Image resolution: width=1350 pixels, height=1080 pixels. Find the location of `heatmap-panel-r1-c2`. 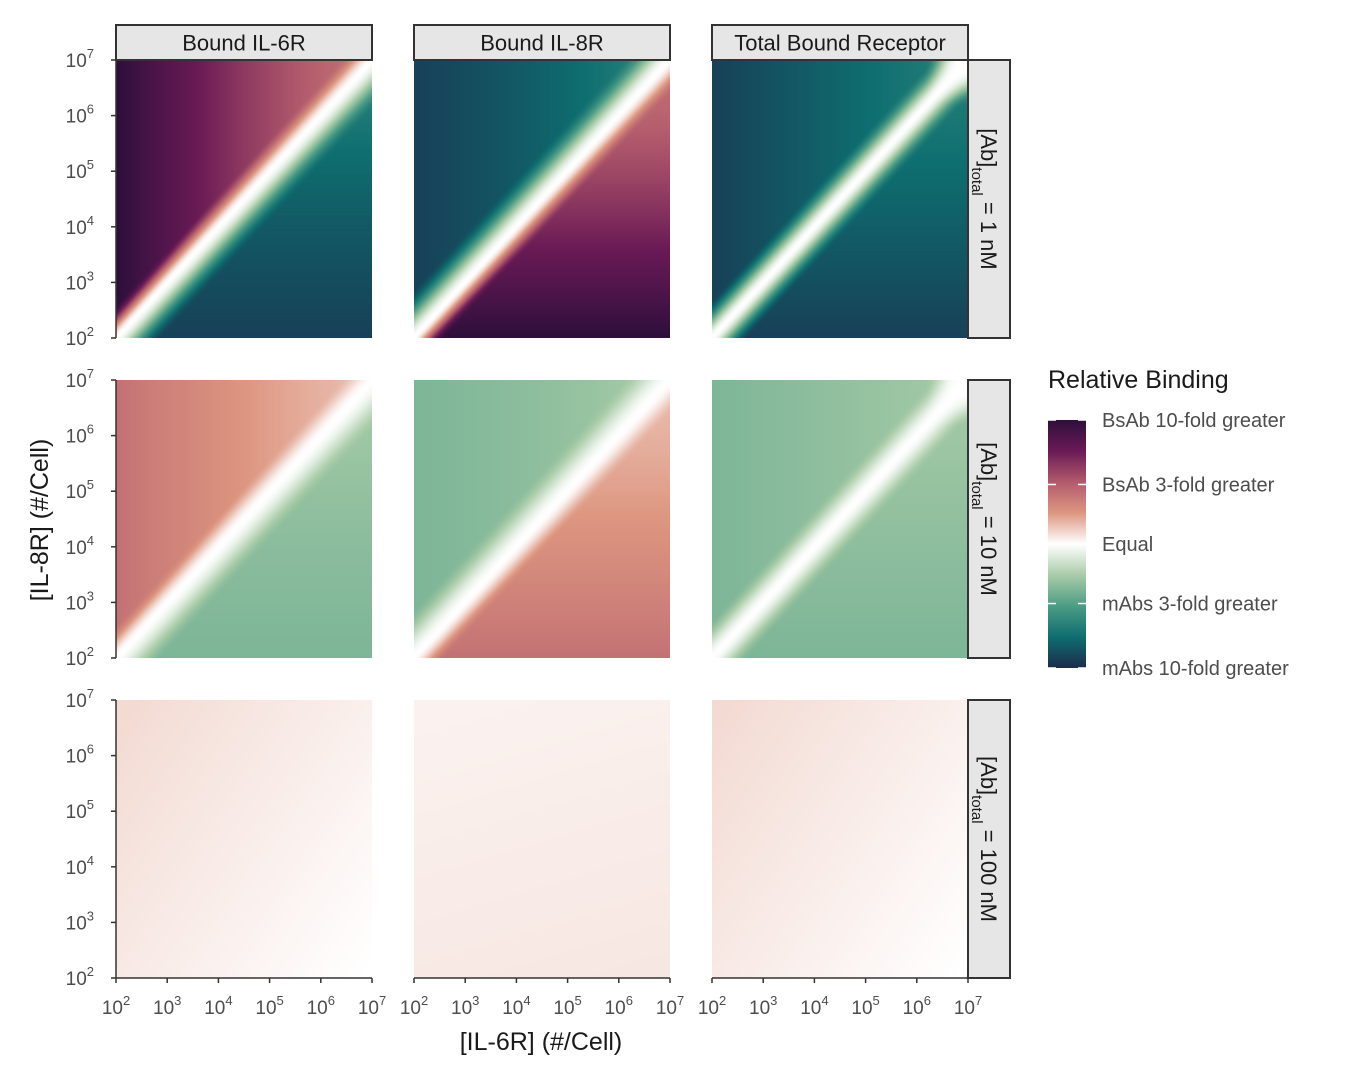

heatmap-panel-r1-c2 is located at coordinates (542, 199).